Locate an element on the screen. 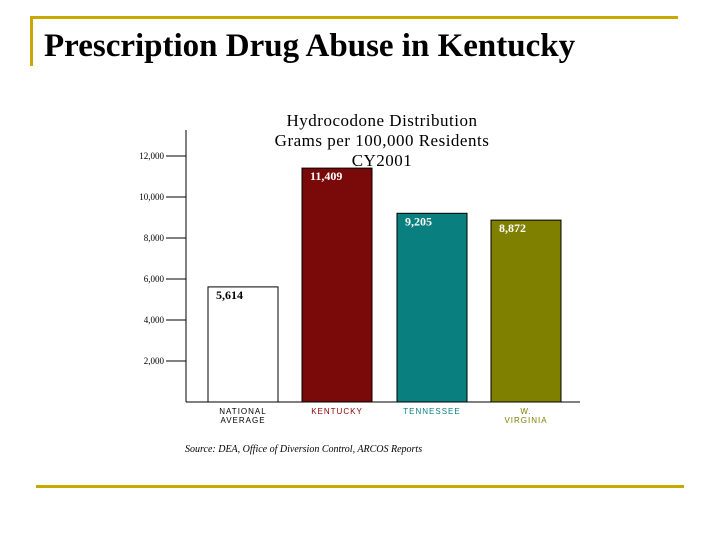  data-label: 9,205 is located at coordinates (418, 221).